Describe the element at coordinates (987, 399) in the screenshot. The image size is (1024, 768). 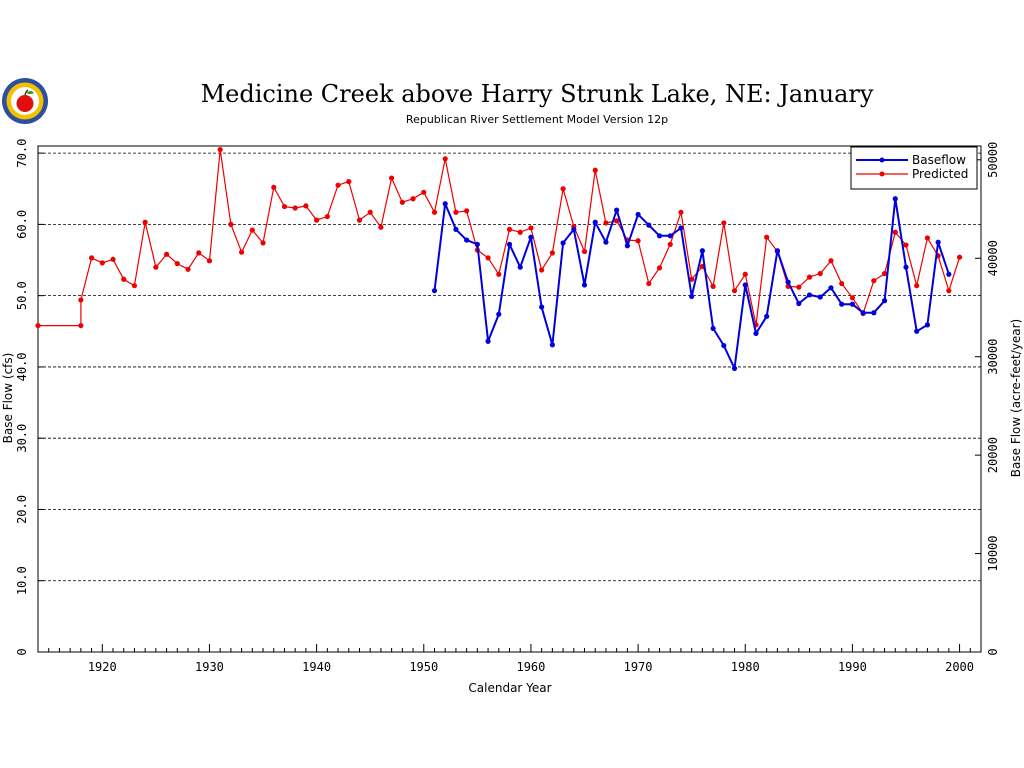
I see `y2-axis-ticks: 0 10000 20000 30000 40000 50000` at that location.